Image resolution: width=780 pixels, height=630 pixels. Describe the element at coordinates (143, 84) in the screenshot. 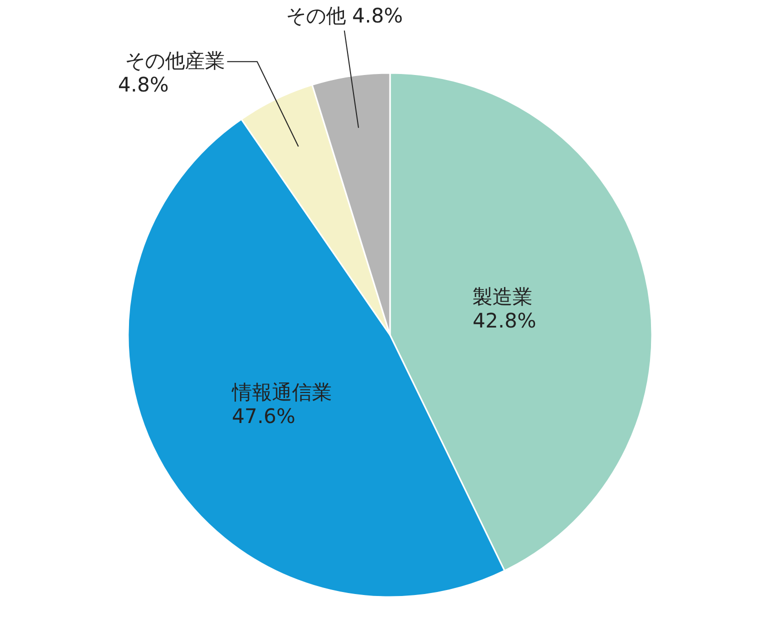

I see `data-label: 4.8%` at that location.